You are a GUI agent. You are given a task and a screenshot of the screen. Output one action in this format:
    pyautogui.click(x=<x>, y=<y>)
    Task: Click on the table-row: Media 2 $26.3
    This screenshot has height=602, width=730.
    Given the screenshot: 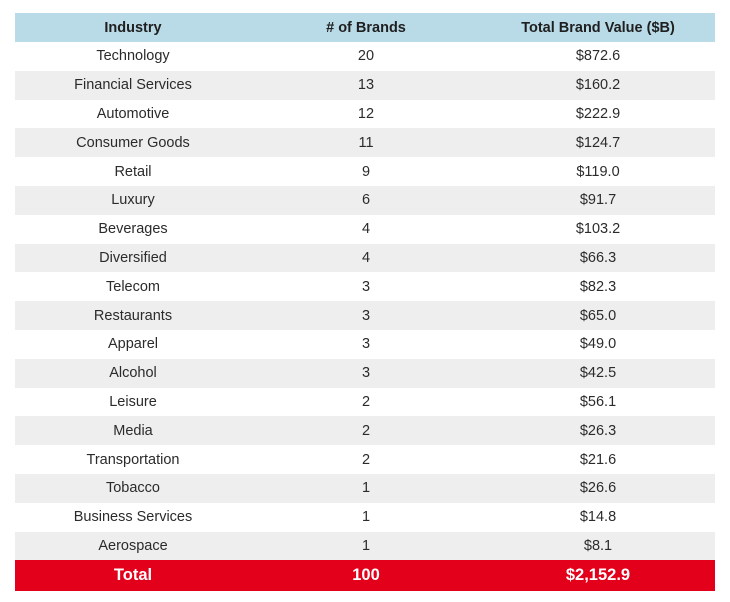 What is the action you would take?
    pyautogui.click(x=365, y=431)
    